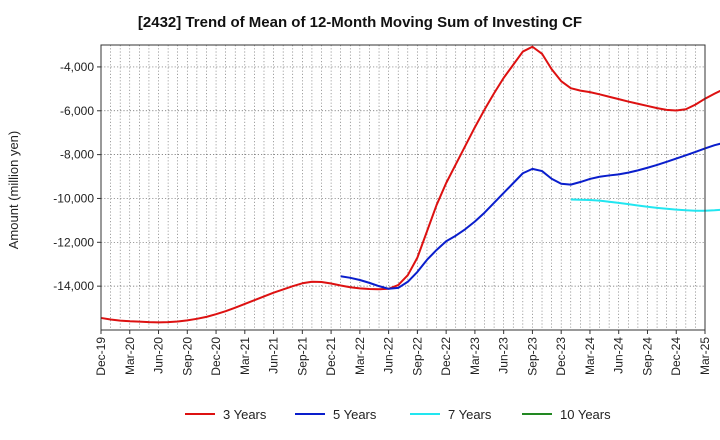 The image size is (720, 440). Describe the element at coordinates (504, 355) in the screenshot. I see `x-tick-label: Jun-23` at that location.